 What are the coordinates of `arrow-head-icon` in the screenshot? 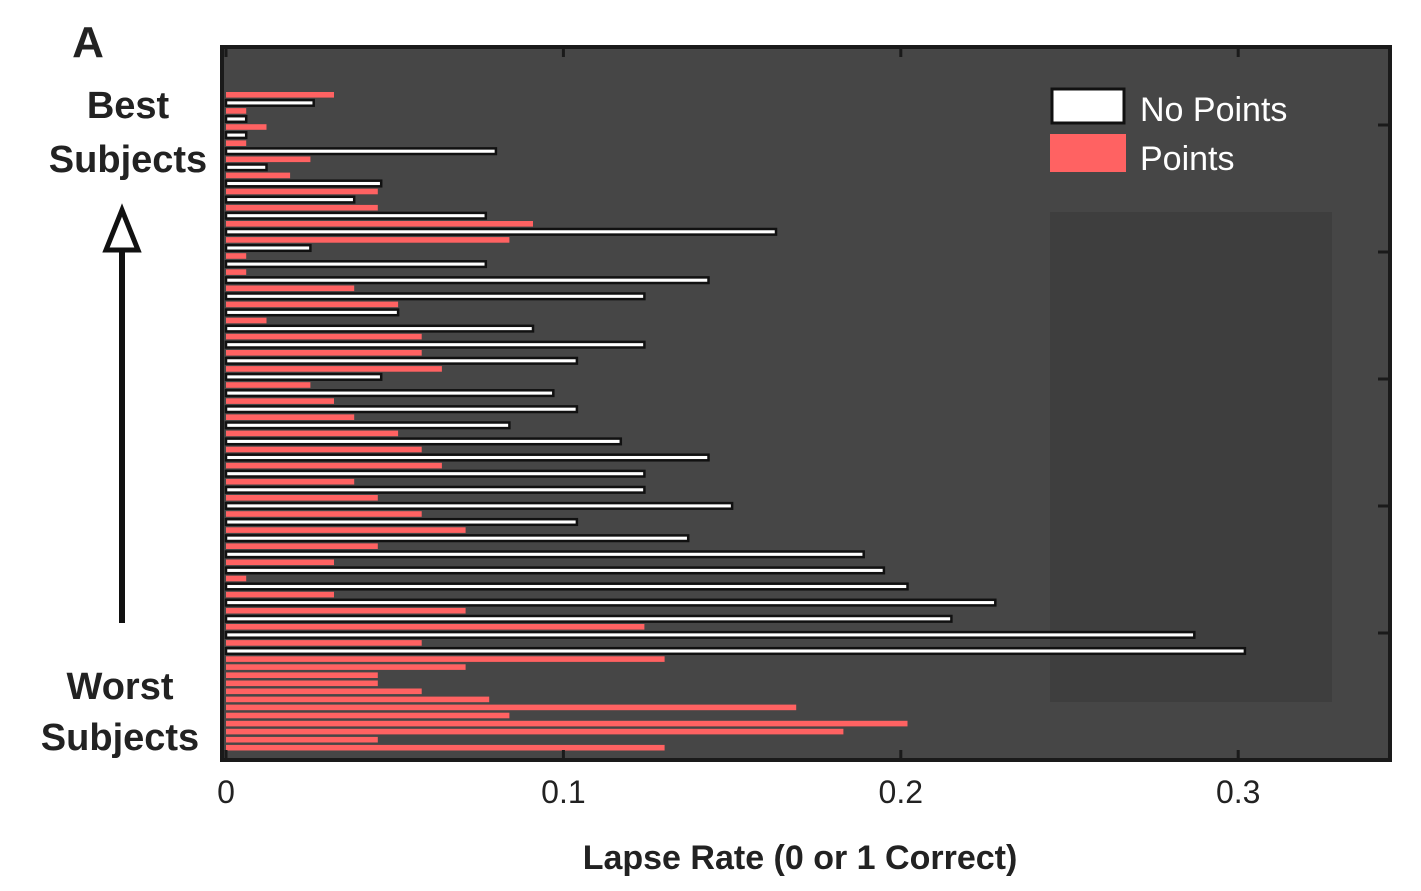 It's located at (122, 228).